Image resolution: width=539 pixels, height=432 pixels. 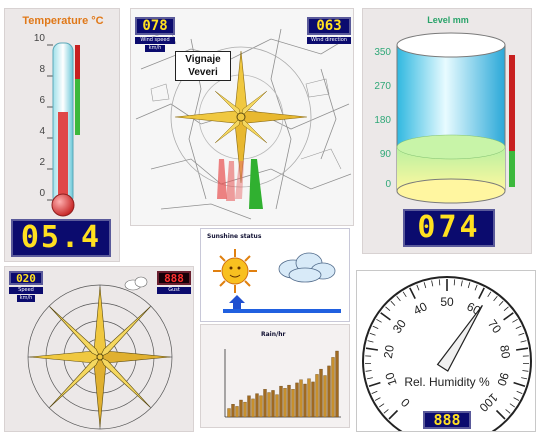 I want to click on level-title: Level mm, so click(x=448, y=20).